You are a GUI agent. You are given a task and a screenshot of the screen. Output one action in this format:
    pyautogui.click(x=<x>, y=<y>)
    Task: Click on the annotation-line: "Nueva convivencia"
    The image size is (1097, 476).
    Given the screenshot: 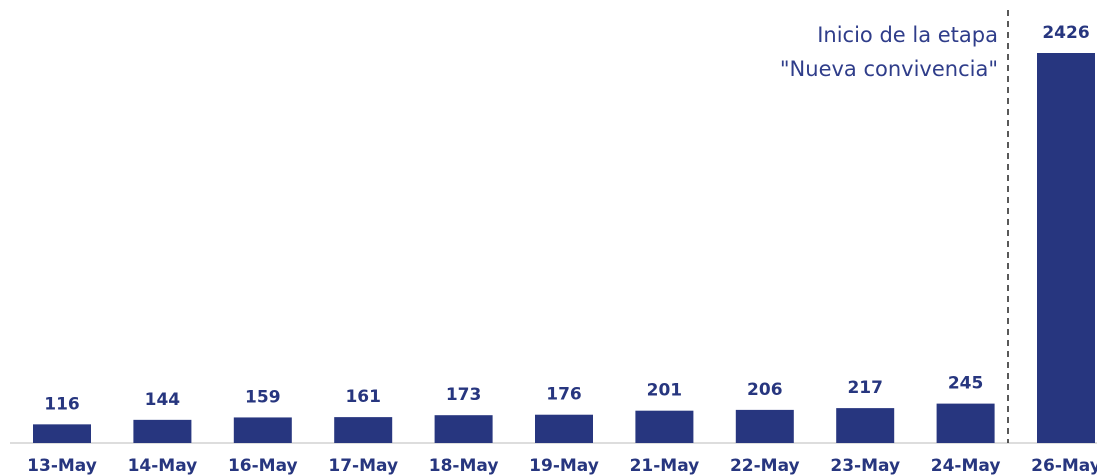 What is the action you would take?
    pyautogui.click(x=889, y=69)
    